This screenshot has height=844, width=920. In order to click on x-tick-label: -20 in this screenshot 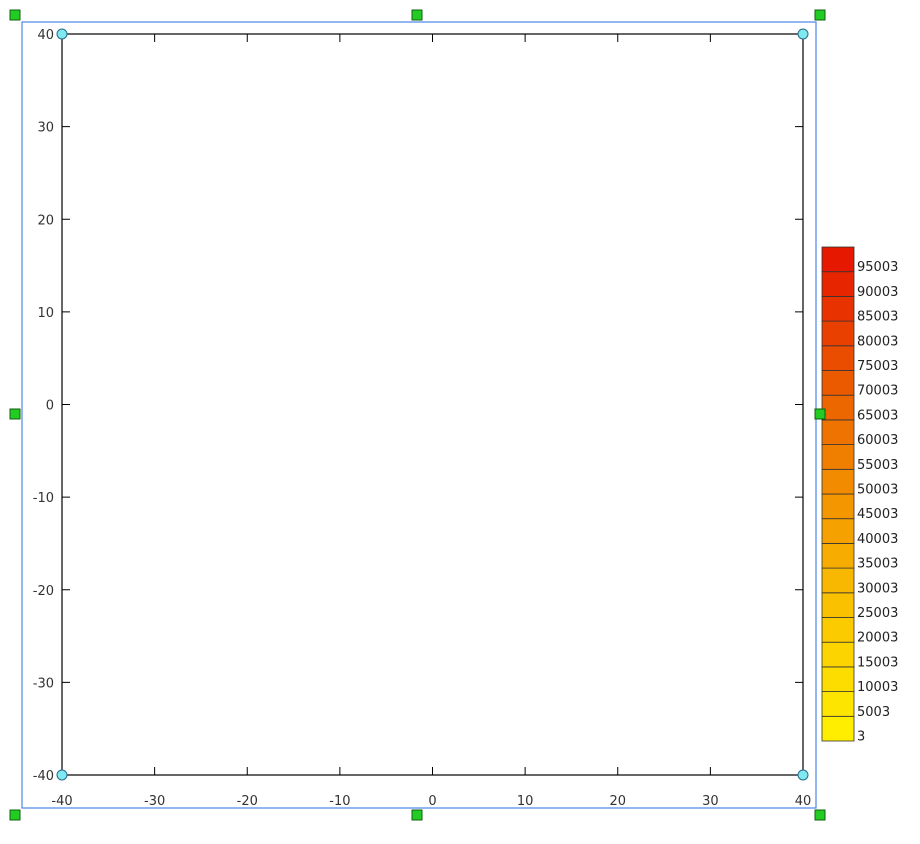, I will do `click(247, 801)`.